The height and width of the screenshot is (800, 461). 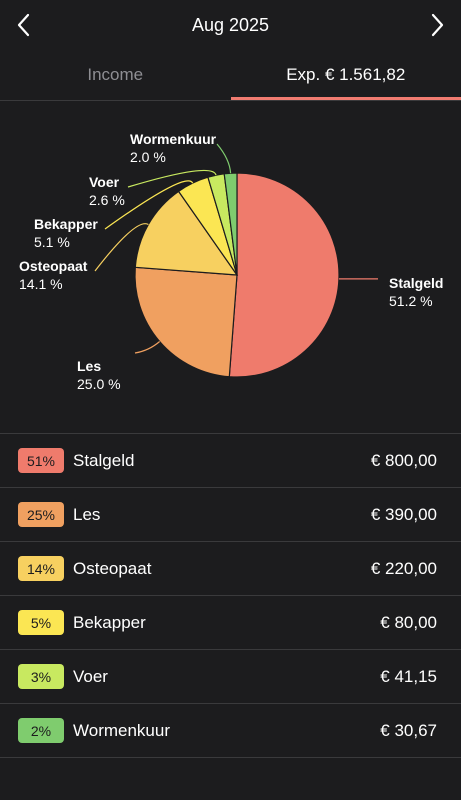 What do you see at coordinates (41, 676) in the screenshot?
I see `percent-badge: 3%` at bounding box center [41, 676].